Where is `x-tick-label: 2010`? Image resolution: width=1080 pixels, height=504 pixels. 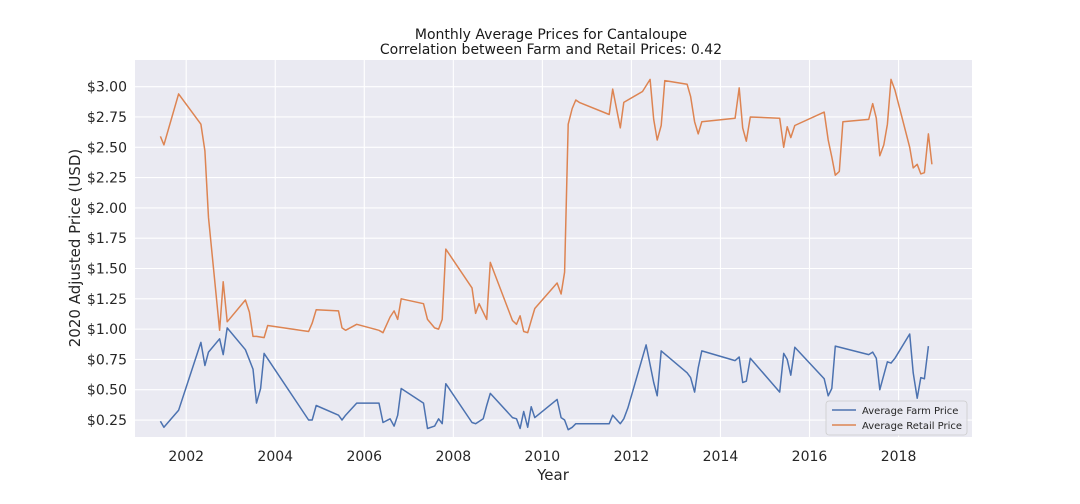
x-tick-label: 2010 is located at coordinates (543, 457).